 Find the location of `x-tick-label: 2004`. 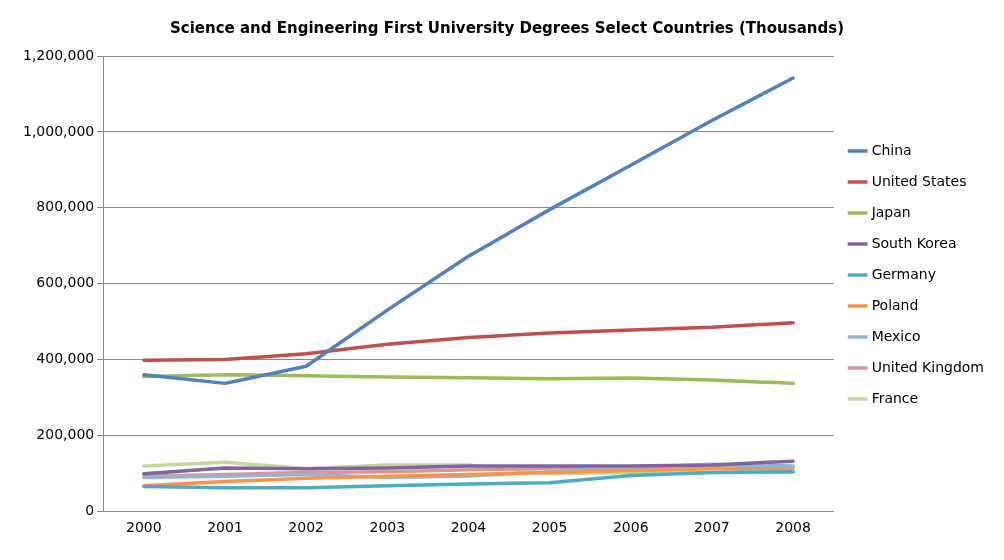

x-tick-label: 2004 is located at coordinates (468, 527).